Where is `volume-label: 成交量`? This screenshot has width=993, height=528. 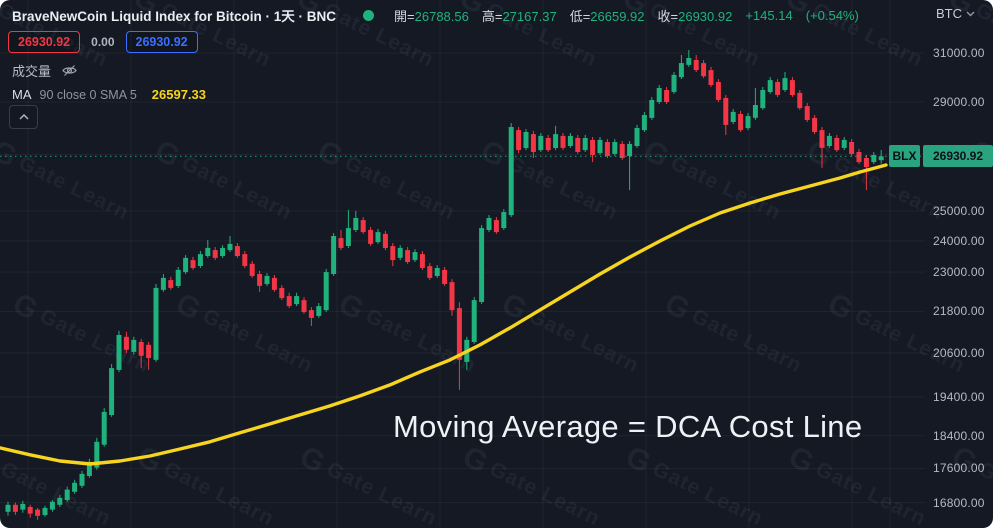 volume-label: 成交量 is located at coordinates (32, 71).